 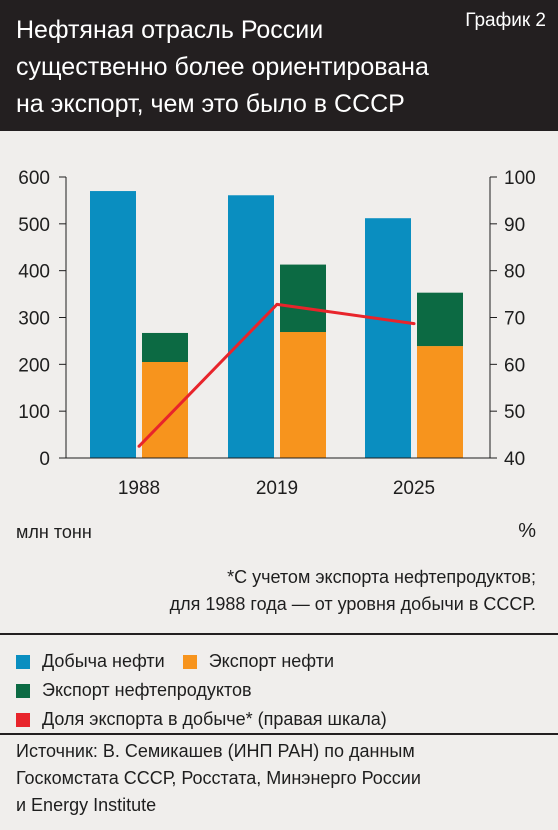 I want to click on left-axis-tick-label: 400, so click(x=34, y=272).